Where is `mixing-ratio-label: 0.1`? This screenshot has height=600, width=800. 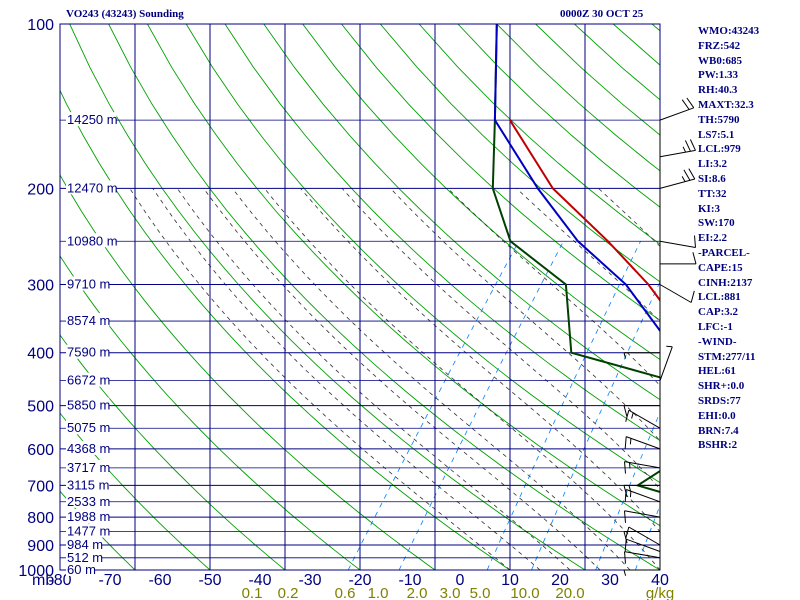
mixing-ratio-label: 0.1 is located at coordinates (252, 592).